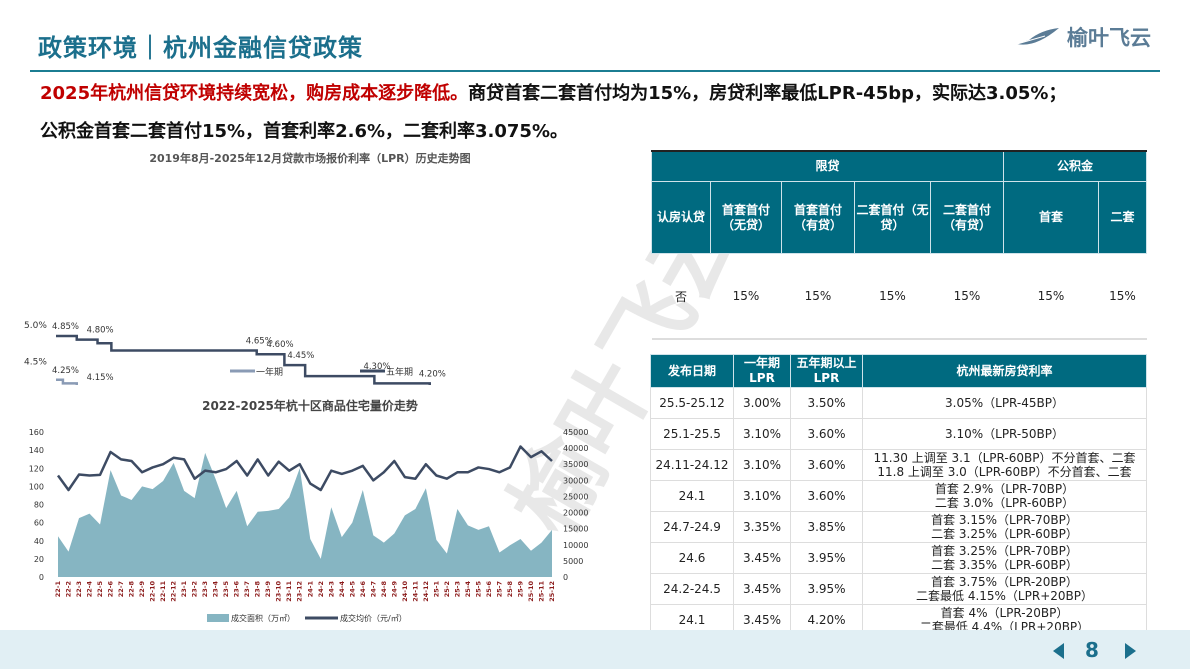 This screenshot has width=1190, height=669. Describe the element at coordinates (36, 486) in the screenshot. I see `y-left-tick-label: 100` at that location.